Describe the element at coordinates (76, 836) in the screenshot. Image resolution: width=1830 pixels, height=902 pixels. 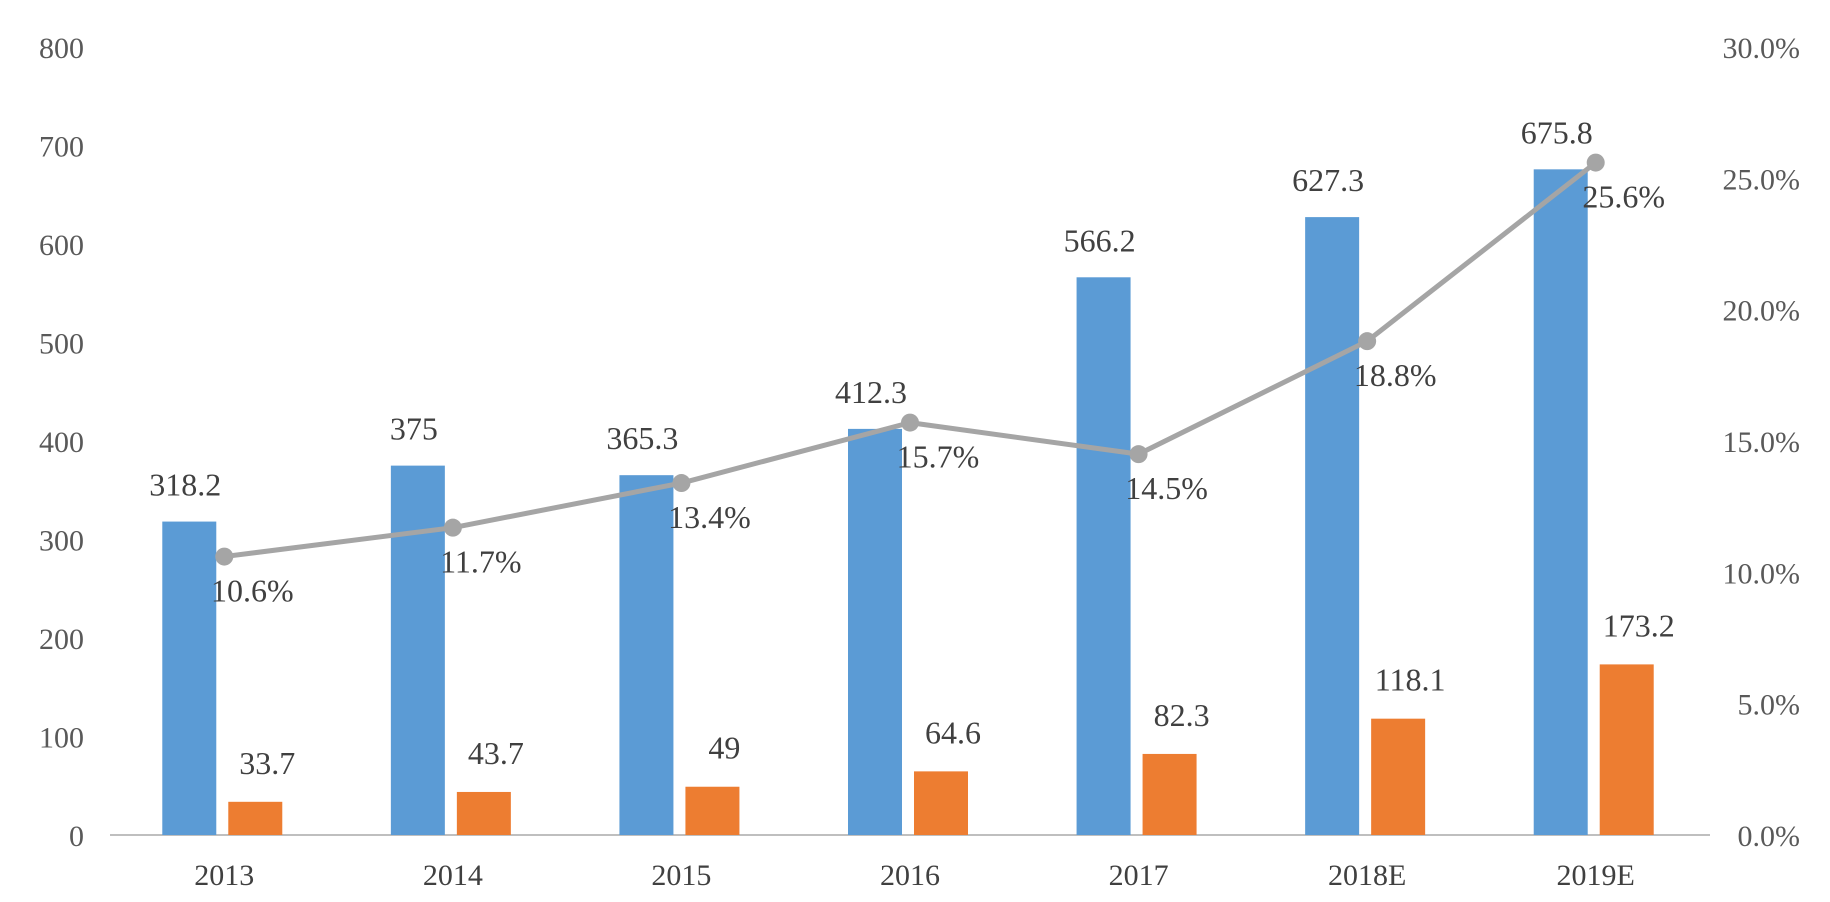
I see `left-axis-tick-label: 0` at that location.